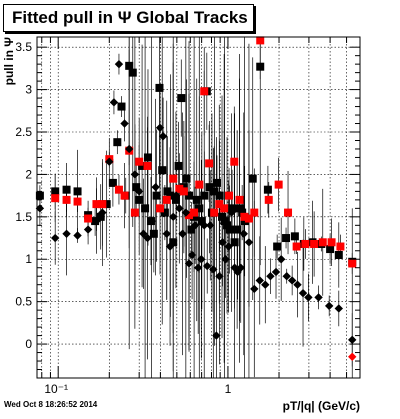 This screenshot has width=400, height=419. What do you see at coordinates (23, 47) in the screenshot?
I see `y-tick-label: 3.5` at bounding box center [23, 47].